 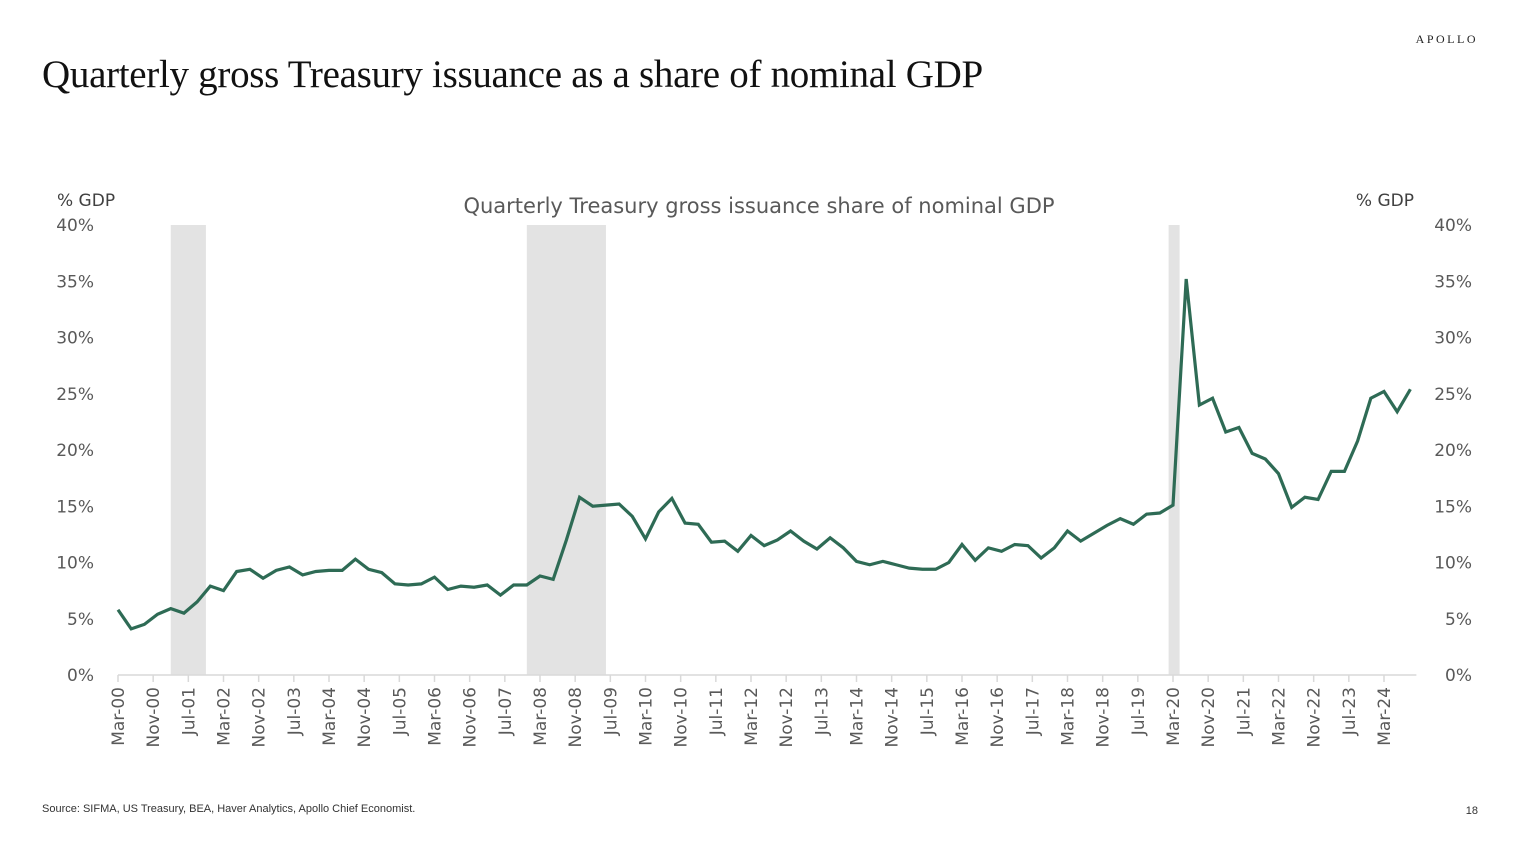 I want to click on x-tick-label: Nov-00, so click(x=154, y=717).